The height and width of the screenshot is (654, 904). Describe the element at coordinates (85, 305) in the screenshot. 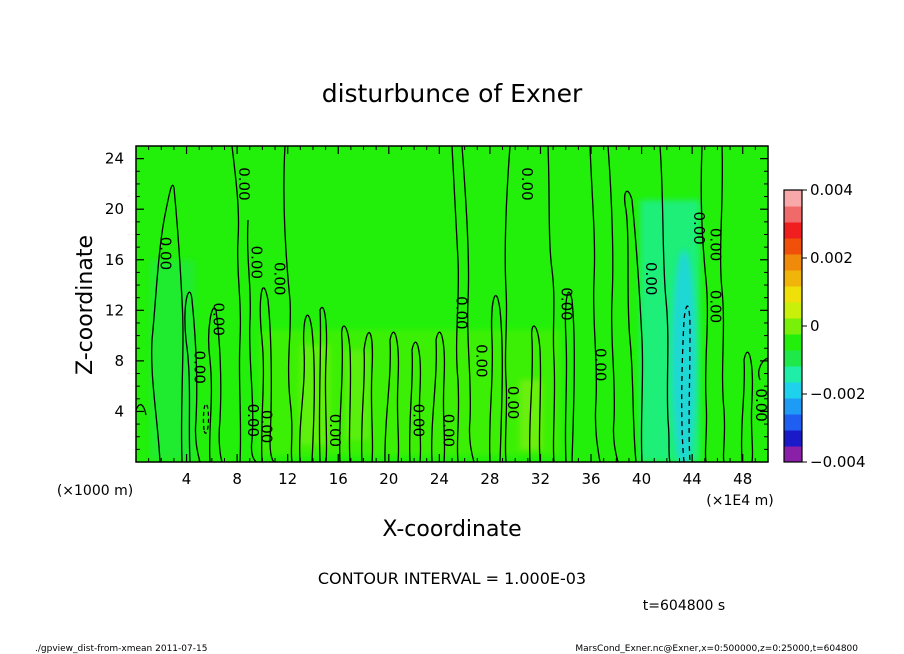

I see `y-axis-label: Z-coordinate` at that location.